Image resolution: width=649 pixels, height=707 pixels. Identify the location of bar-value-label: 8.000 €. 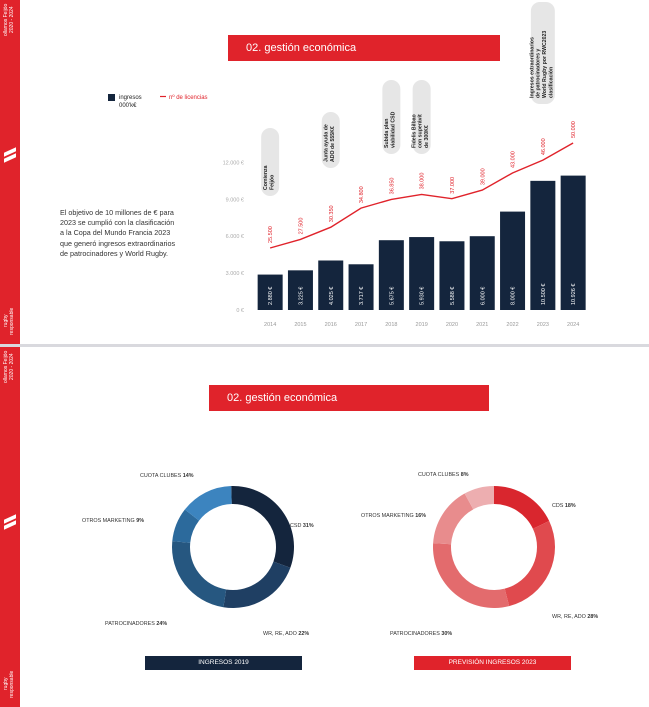
(514, 296).